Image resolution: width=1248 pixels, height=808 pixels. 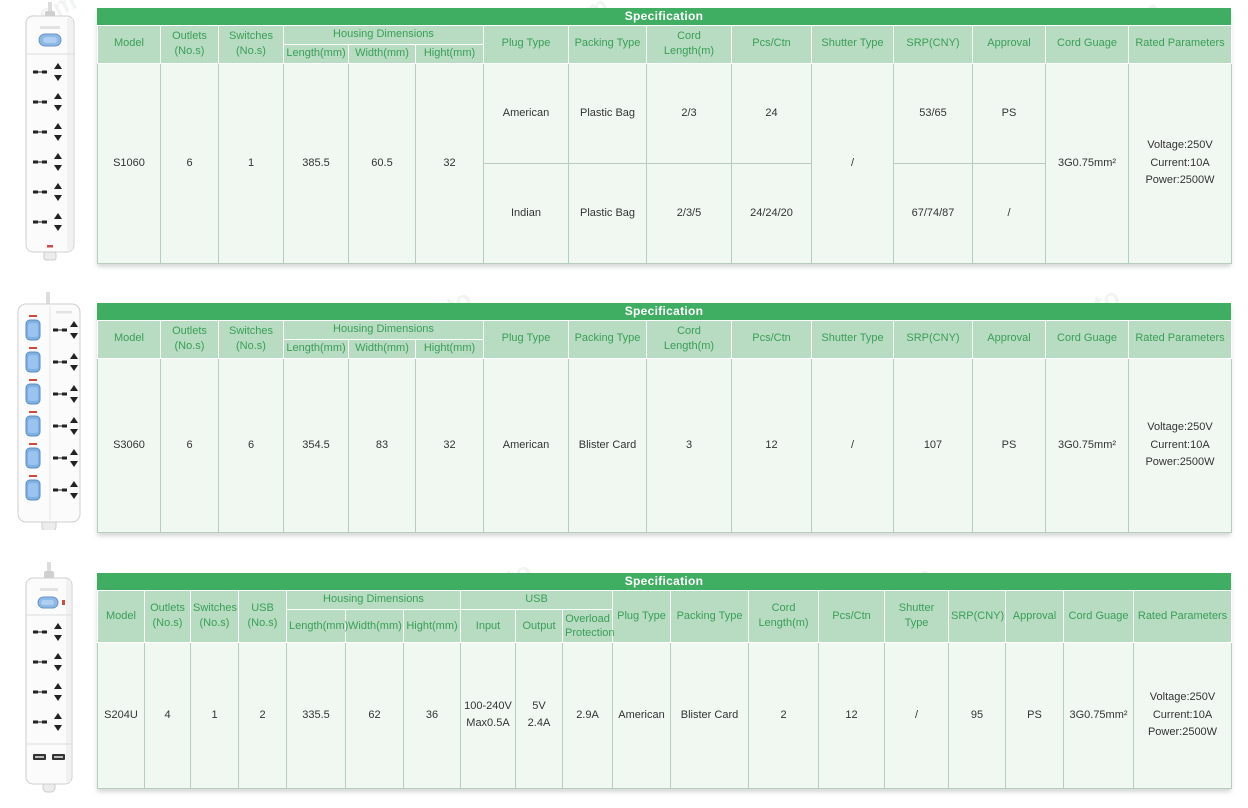 What do you see at coordinates (642, 715) in the screenshot?
I see `cell-plug-type: American` at bounding box center [642, 715].